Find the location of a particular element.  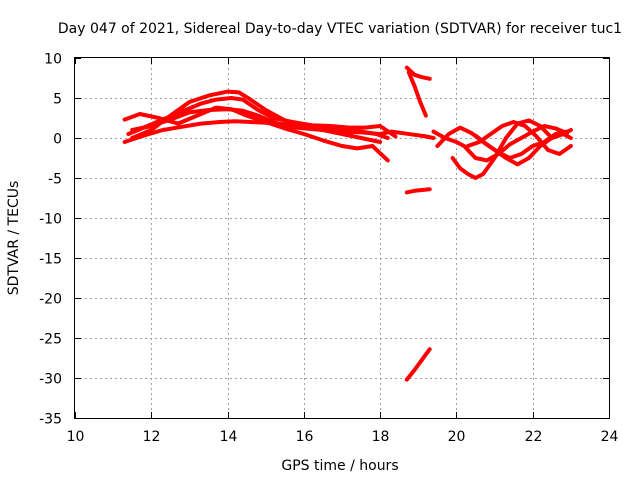

y-tick-label: 0 is located at coordinates (57, 140).